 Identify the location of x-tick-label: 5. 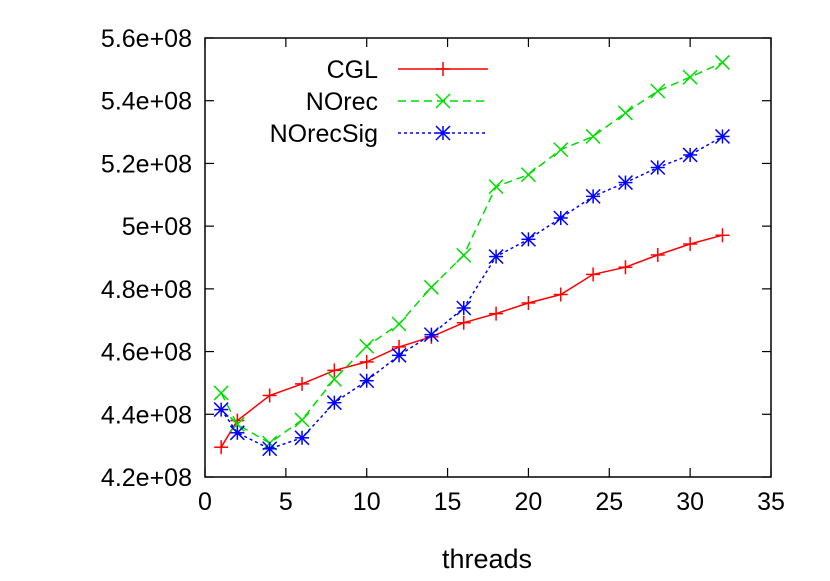
(286, 502).